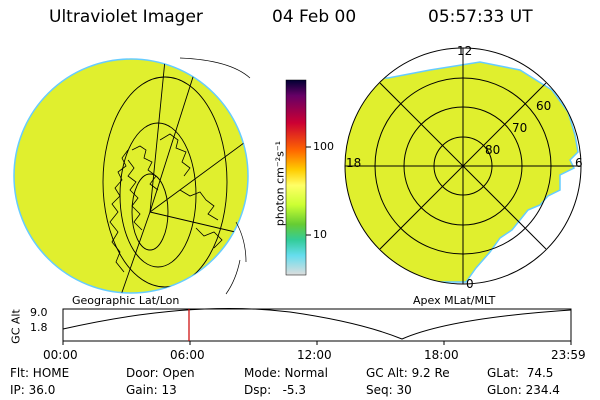 The height and width of the screenshot is (400, 600). What do you see at coordinates (568, 355) in the screenshot?
I see `timeline-x-tick-2359: 23:59` at bounding box center [568, 355].